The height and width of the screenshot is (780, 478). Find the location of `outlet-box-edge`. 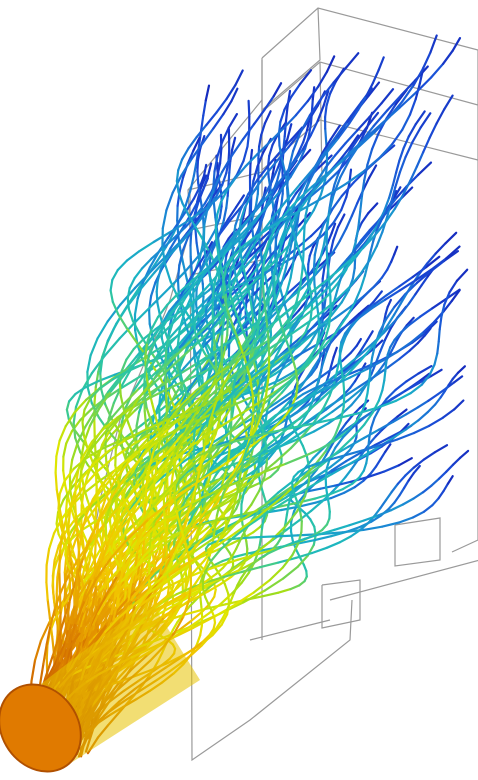

outlet-box-edge is located at coordinates (291, 59).